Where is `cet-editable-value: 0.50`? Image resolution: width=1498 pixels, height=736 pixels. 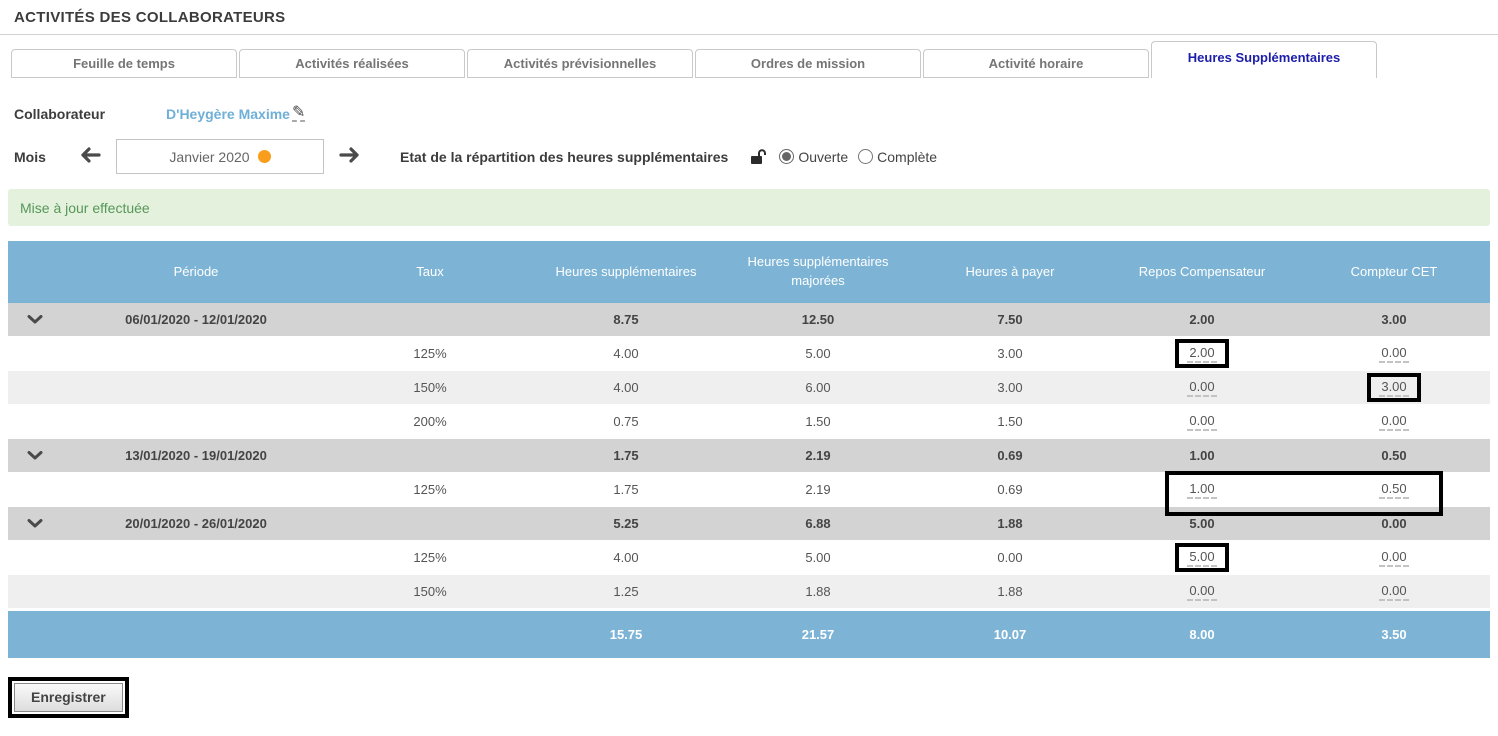
cet-editable-value: 0.50 is located at coordinates (1394, 490).